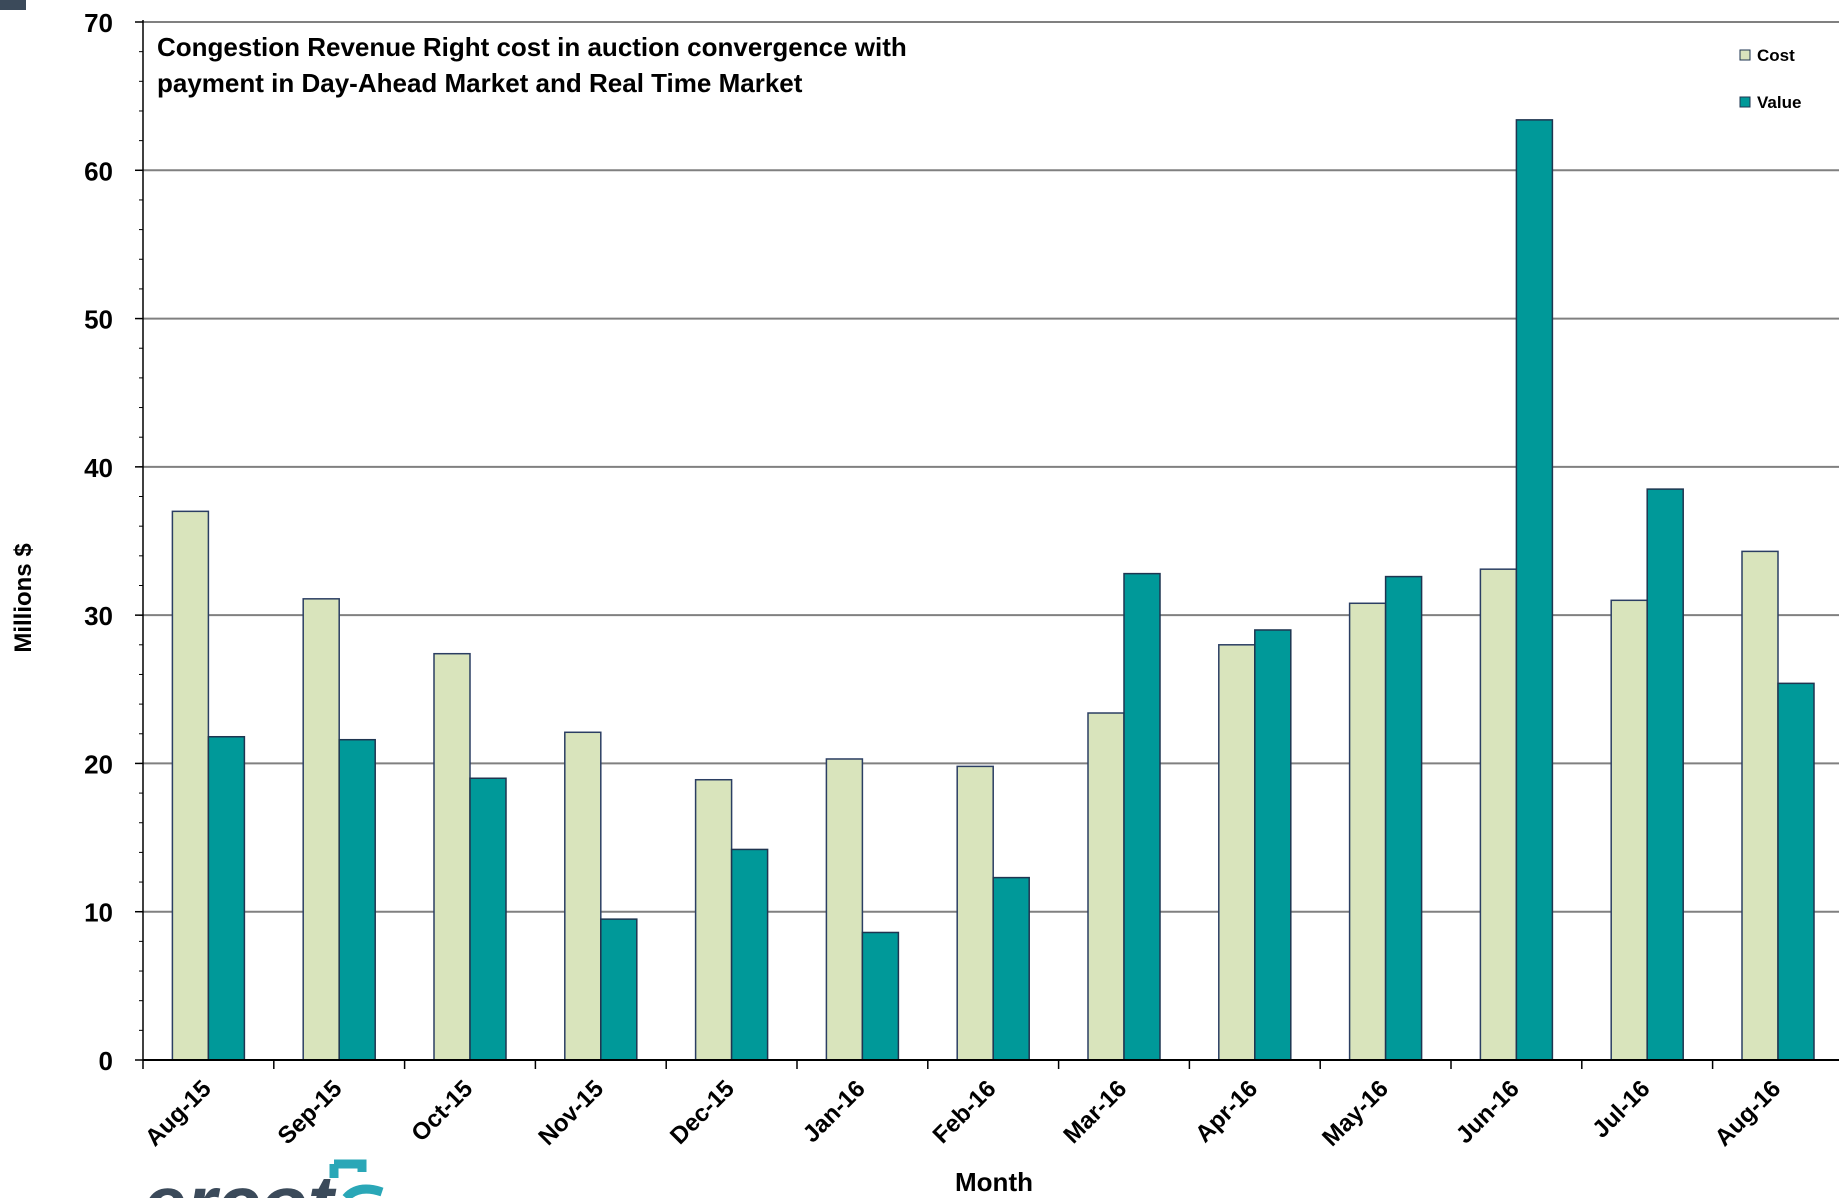 The image size is (1839, 1198). I want to click on x-tick-label: Mar-16, so click(1095, 1112).